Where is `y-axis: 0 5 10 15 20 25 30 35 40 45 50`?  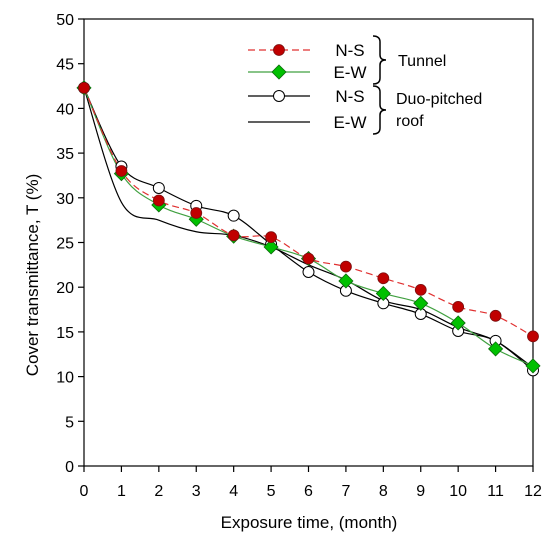
y-axis: 0 5 10 15 20 25 30 35 40 45 50 is located at coordinates (70, 244).